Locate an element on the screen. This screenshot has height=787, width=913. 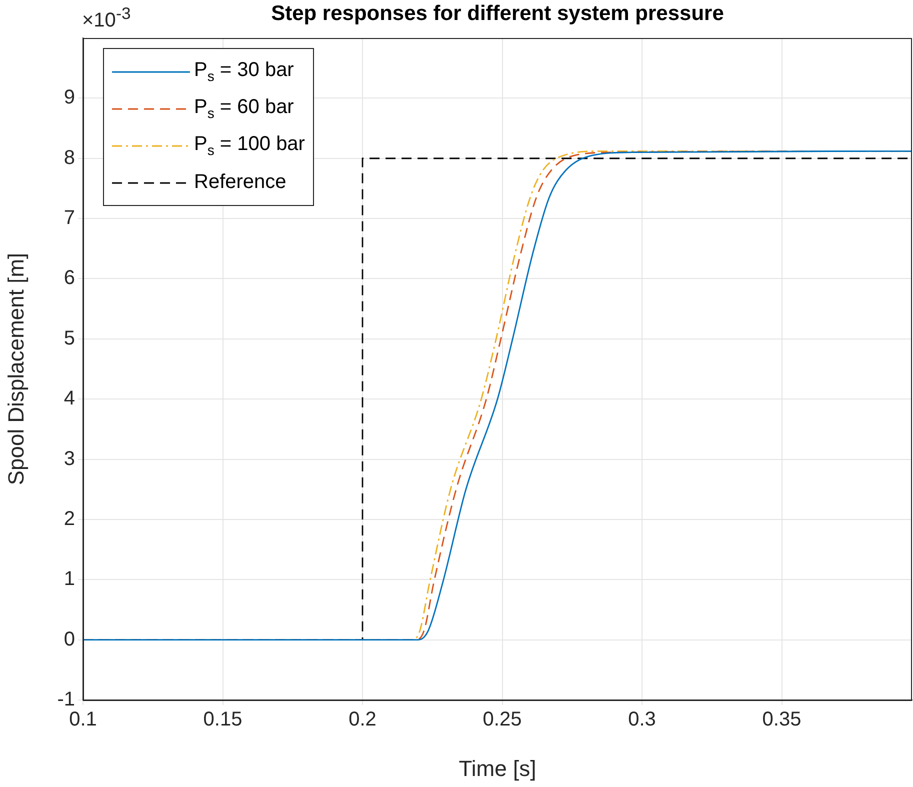
y-tick-label: 9 is located at coordinates (69, 97).